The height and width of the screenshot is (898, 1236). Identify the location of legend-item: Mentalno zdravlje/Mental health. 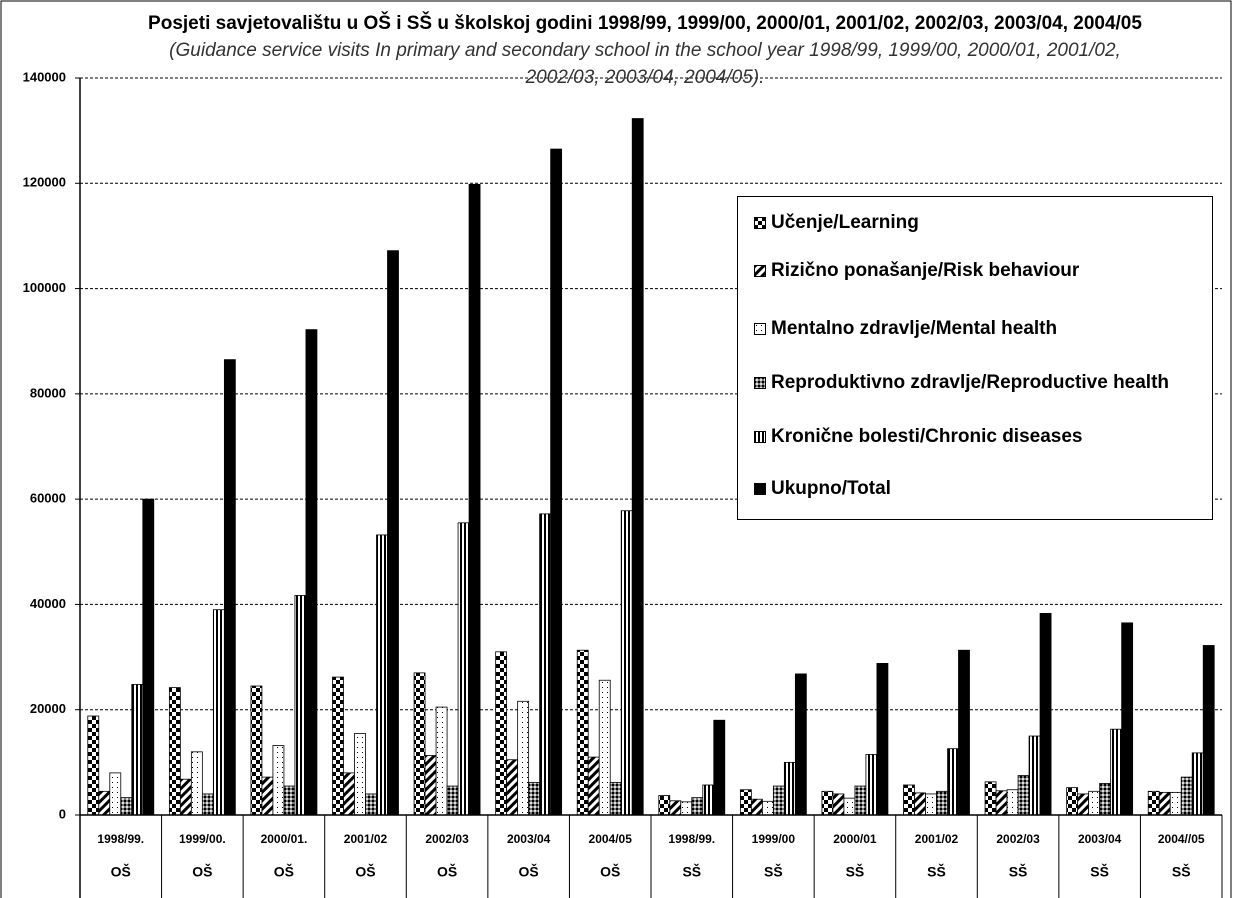
(979, 329).